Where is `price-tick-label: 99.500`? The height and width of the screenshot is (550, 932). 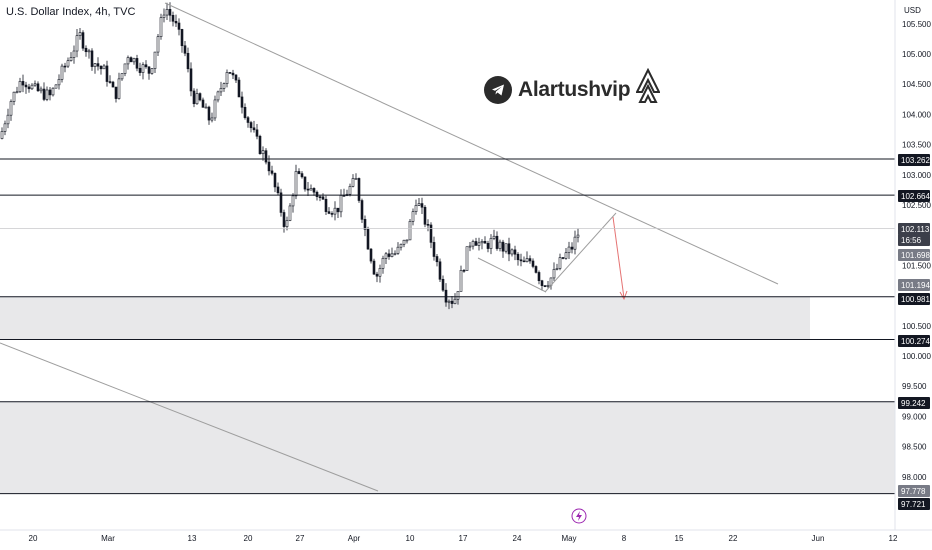 price-tick-label: 99.500 is located at coordinates (914, 386).